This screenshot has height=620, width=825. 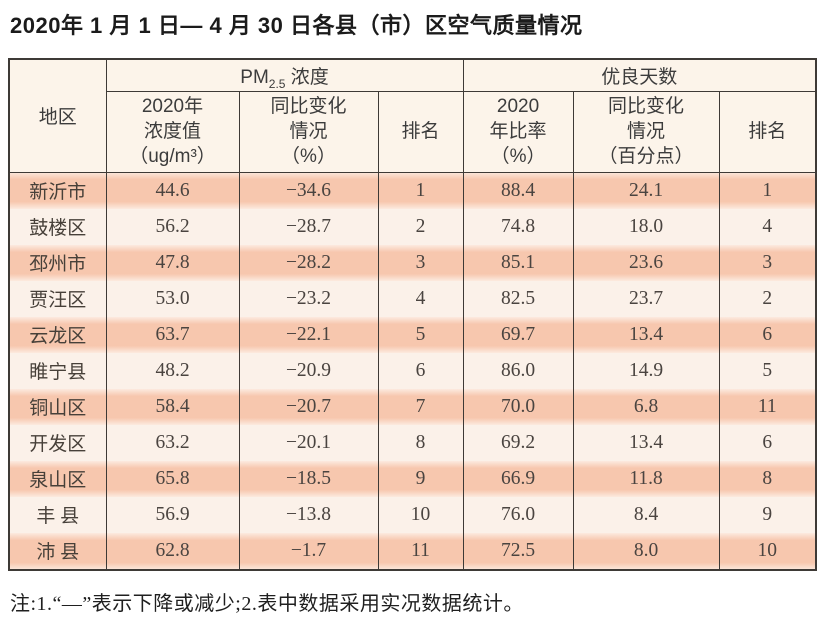 I want to click on pm-value-cell: 56.2, so click(x=172, y=226).